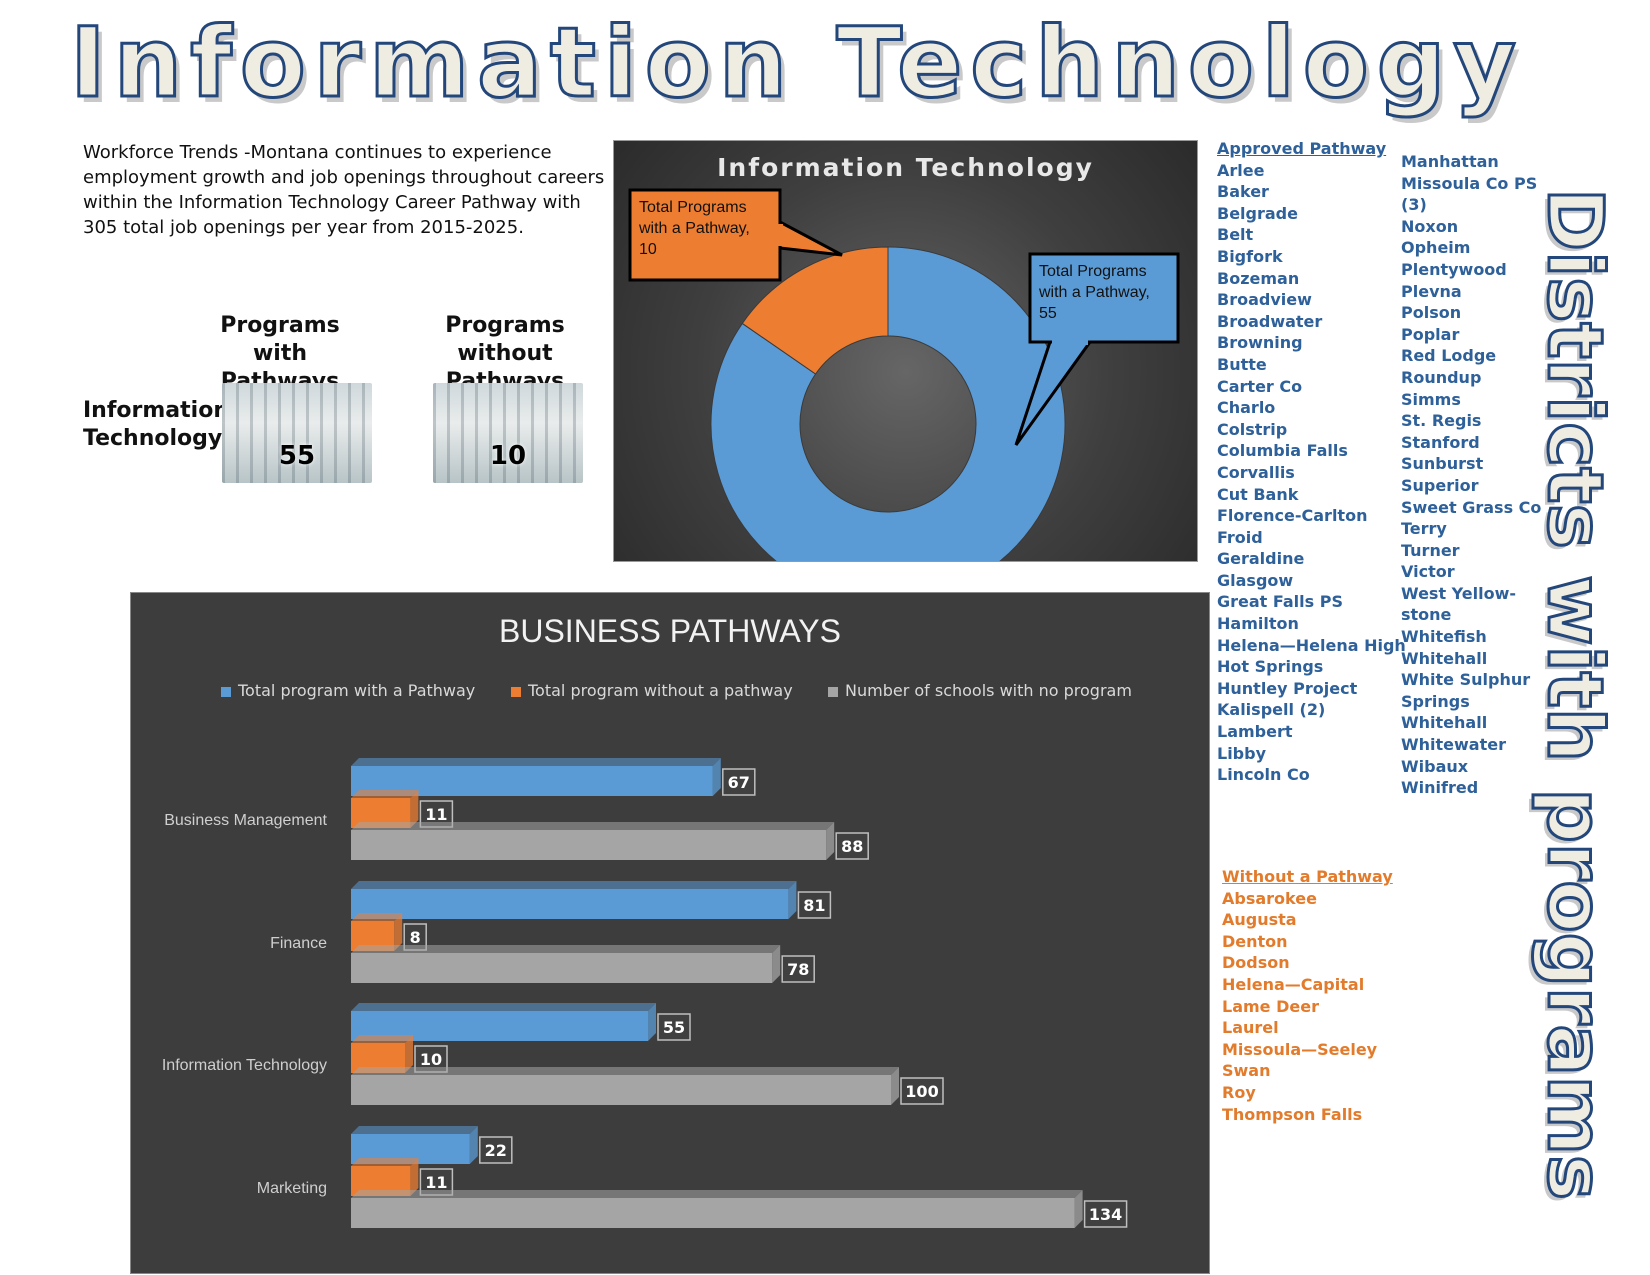 The height and width of the screenshot is (1275, 1650). What do you see at coordinates (1261, 559) in the screenshot?
I see `list-item: Geraldine` at bounding box center [1261, 559].